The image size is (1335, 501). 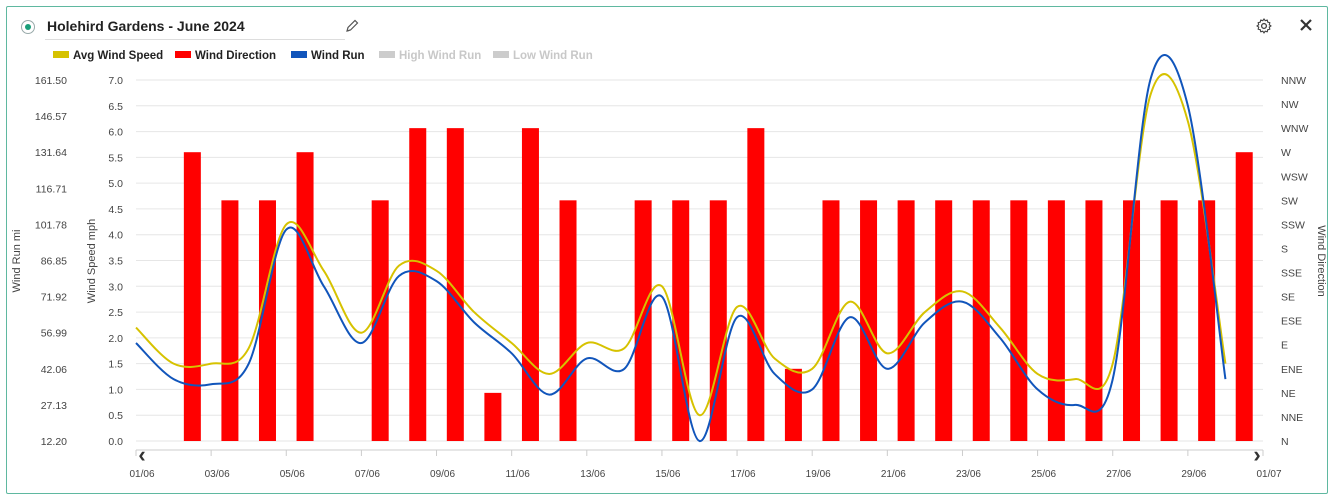 What do you see at coordinates (1256, 454) in the screenshot?
I see `scroll-right-icon: ›` at bounding box center [1256, 454].